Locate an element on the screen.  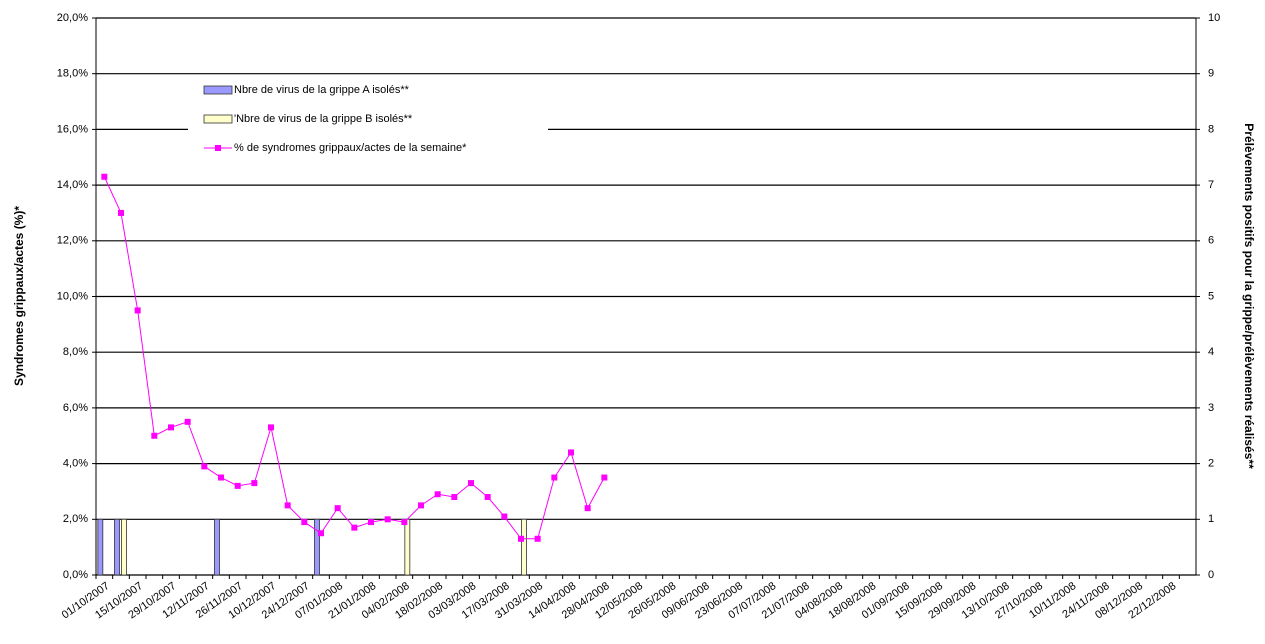
y-tick-label: 6,0% is located at coordinates (75, 408).